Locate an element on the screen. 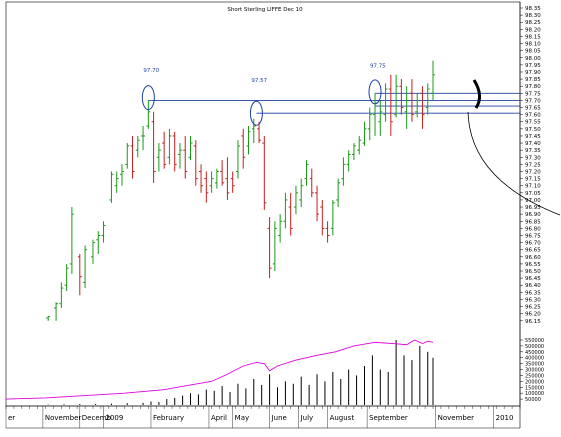 The image size is (561, 437). highlight-circle is located at coordinates (148, 98).